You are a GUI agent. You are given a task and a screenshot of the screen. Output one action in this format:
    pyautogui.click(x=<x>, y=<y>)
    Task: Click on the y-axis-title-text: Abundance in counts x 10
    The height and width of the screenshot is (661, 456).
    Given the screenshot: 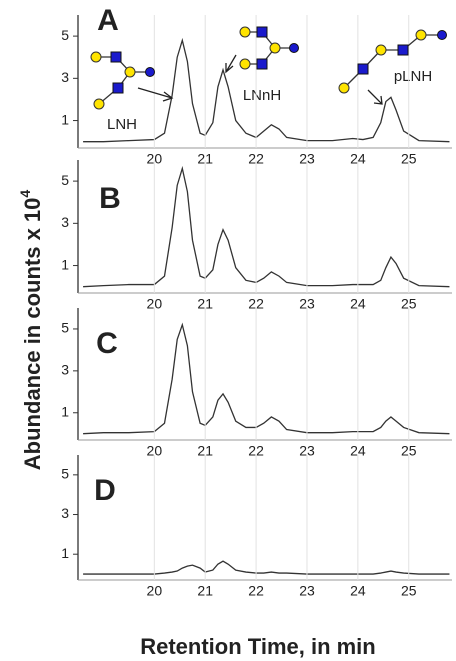 What is the action you would take?
    pyautogui.click(x=32, y=334)
    